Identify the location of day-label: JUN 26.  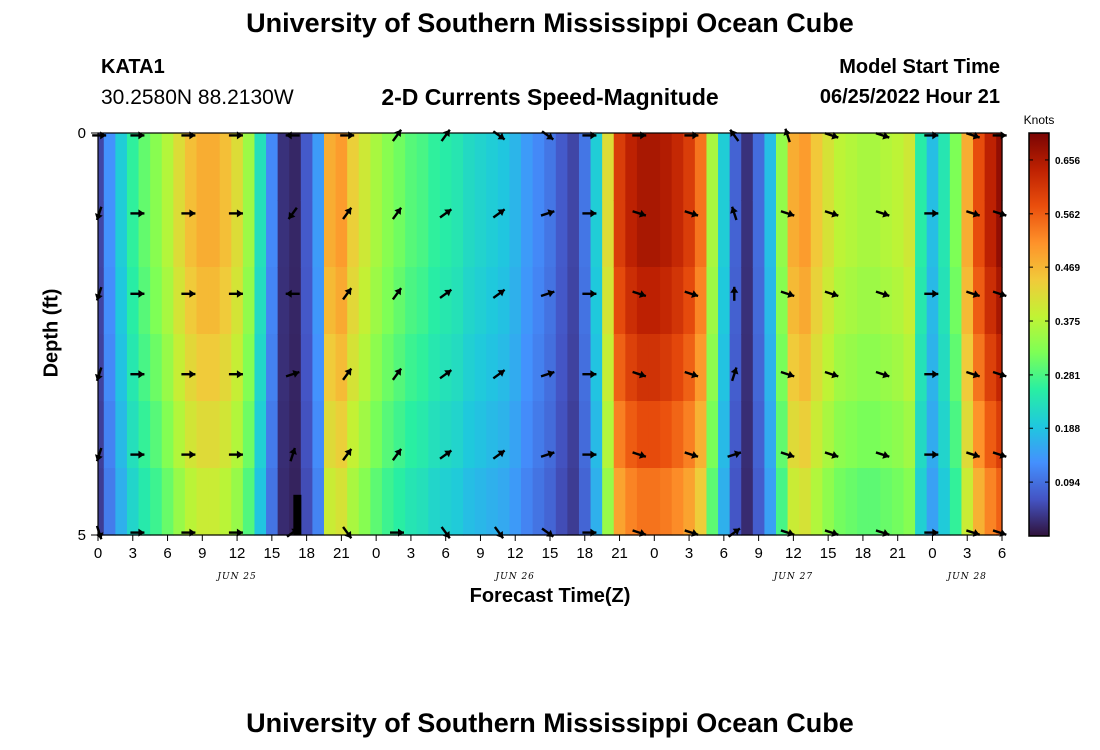
(514, 577).